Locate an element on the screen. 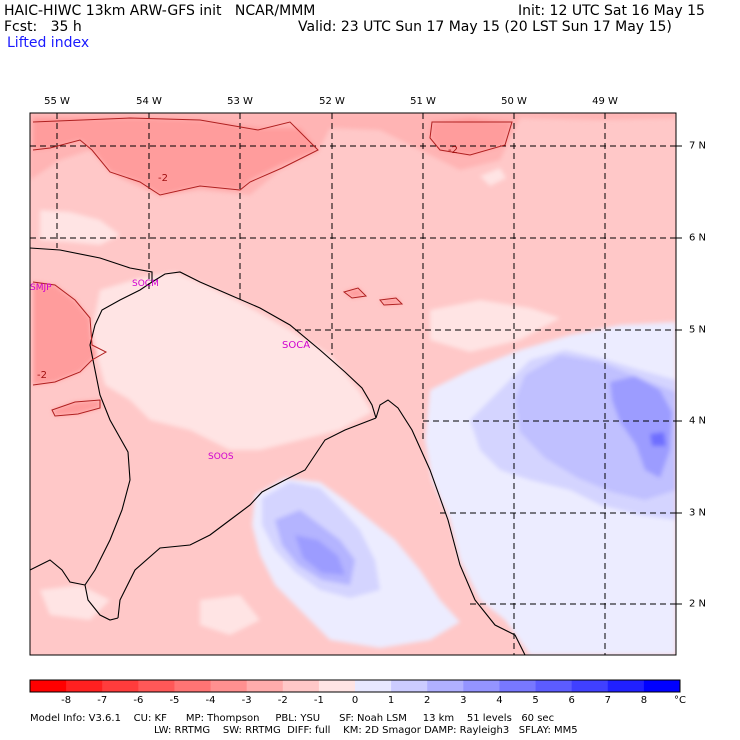 Image resolution: width=740 pixels, height=740 pixels. lon-label: 49 W is located at coordinates (605, 101).